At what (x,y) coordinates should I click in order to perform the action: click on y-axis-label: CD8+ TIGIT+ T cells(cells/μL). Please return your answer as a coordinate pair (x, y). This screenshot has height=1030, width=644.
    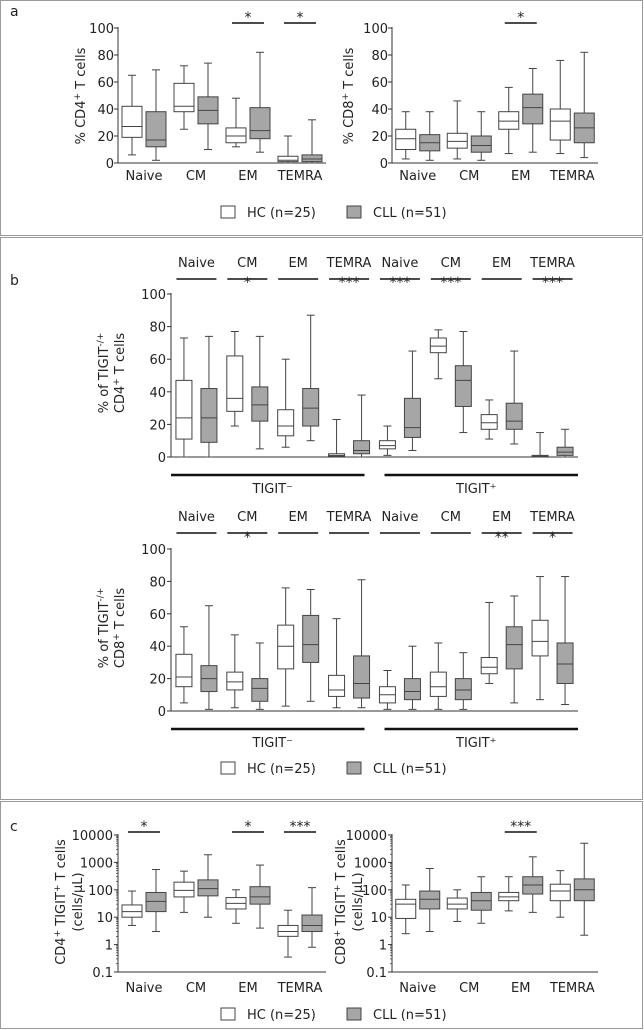
    Looking at the image, I should click on (349, 902).